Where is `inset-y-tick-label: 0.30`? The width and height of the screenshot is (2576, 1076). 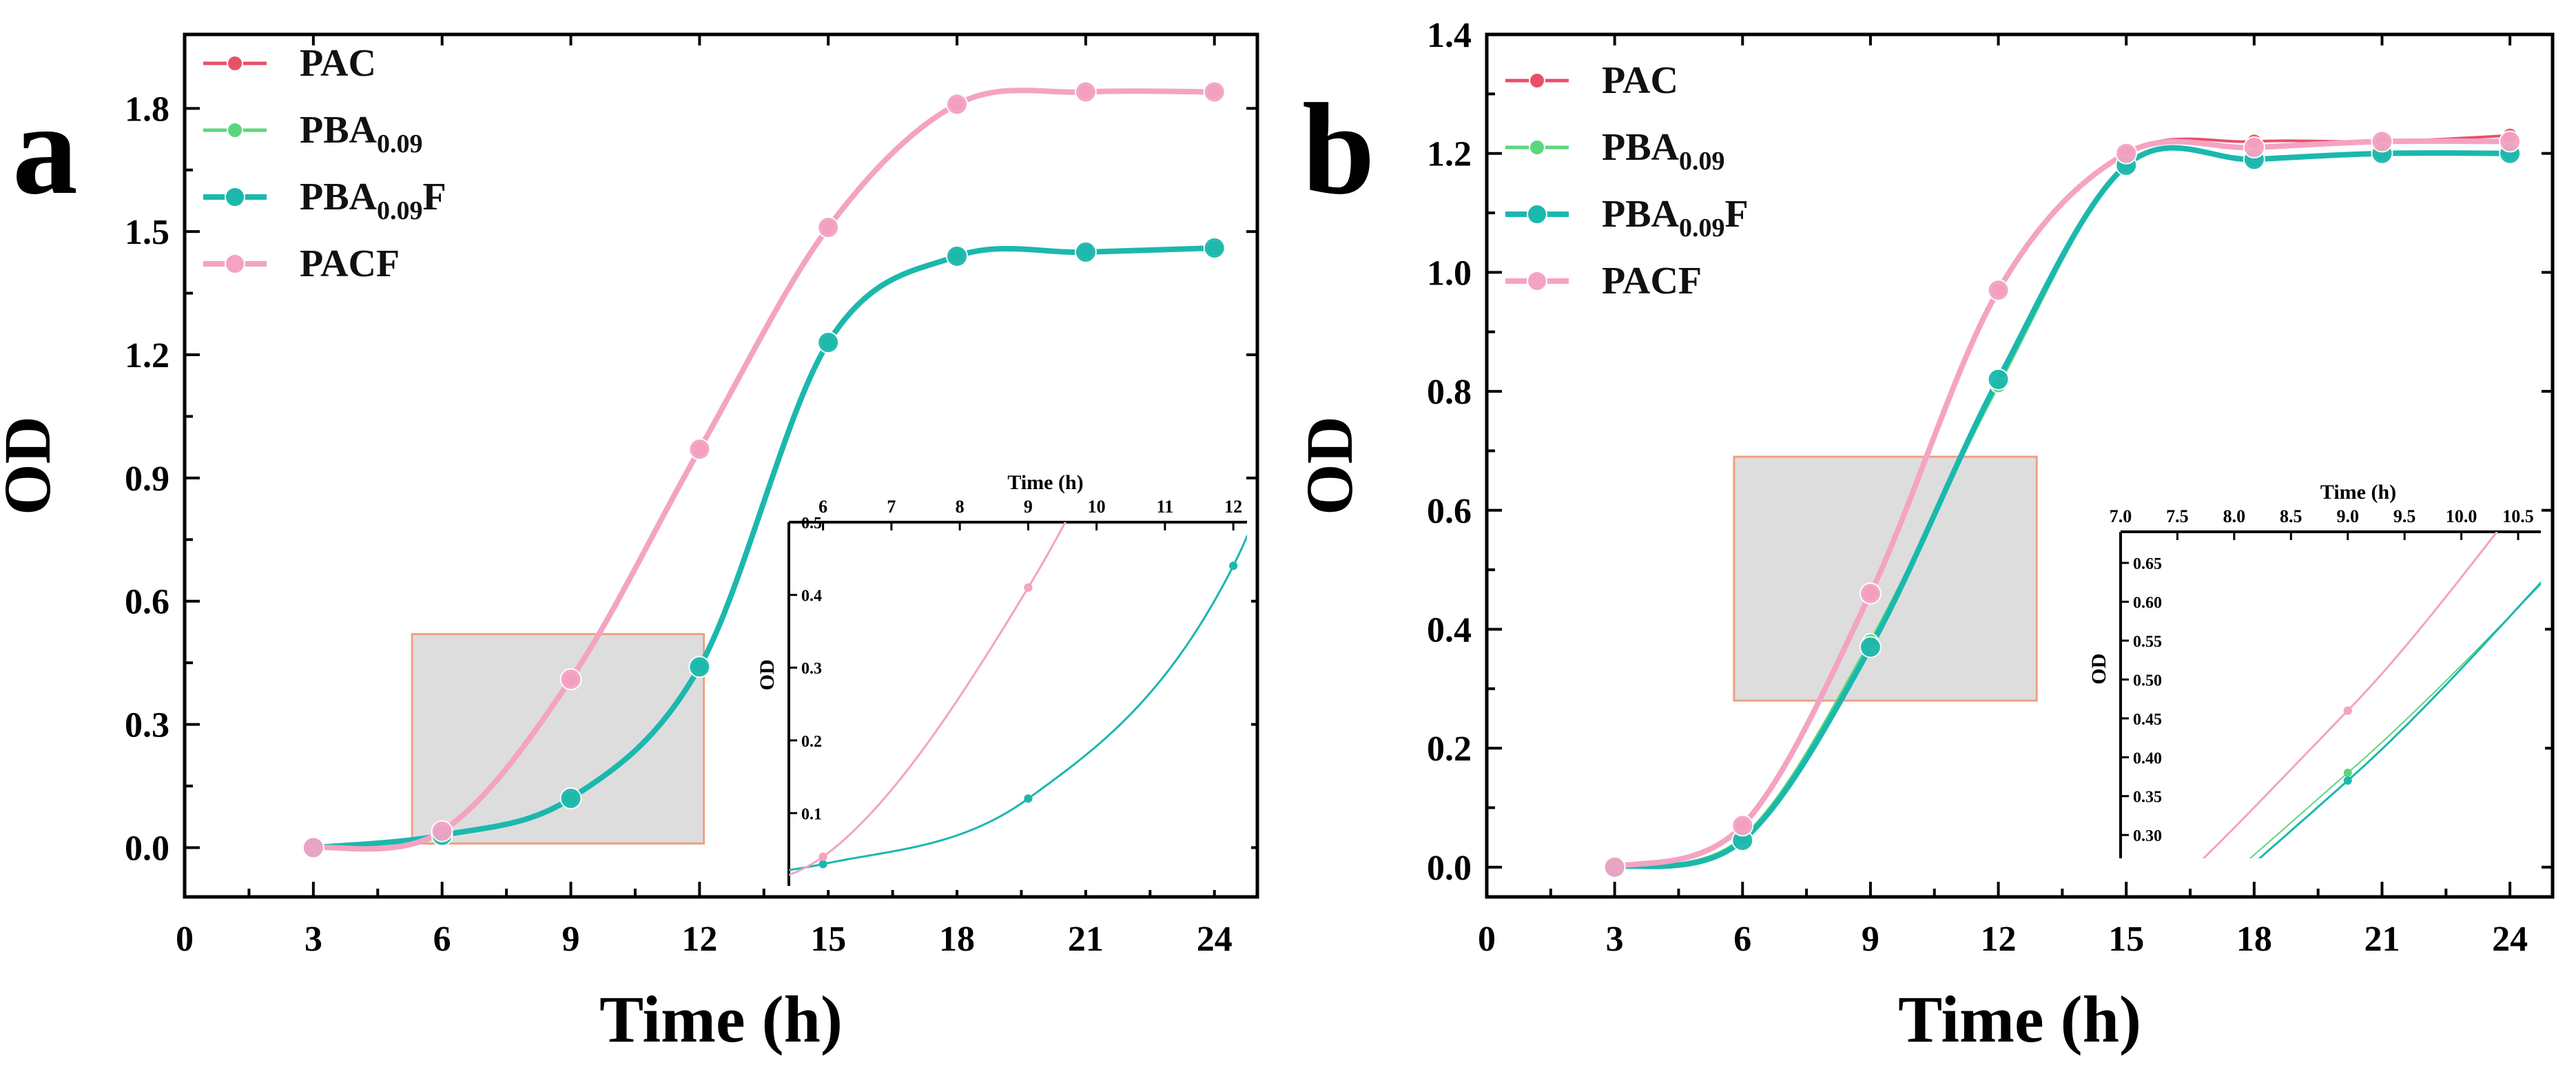
inset-y-tick-label: 0.30 is located at coordinates (2147, 836).